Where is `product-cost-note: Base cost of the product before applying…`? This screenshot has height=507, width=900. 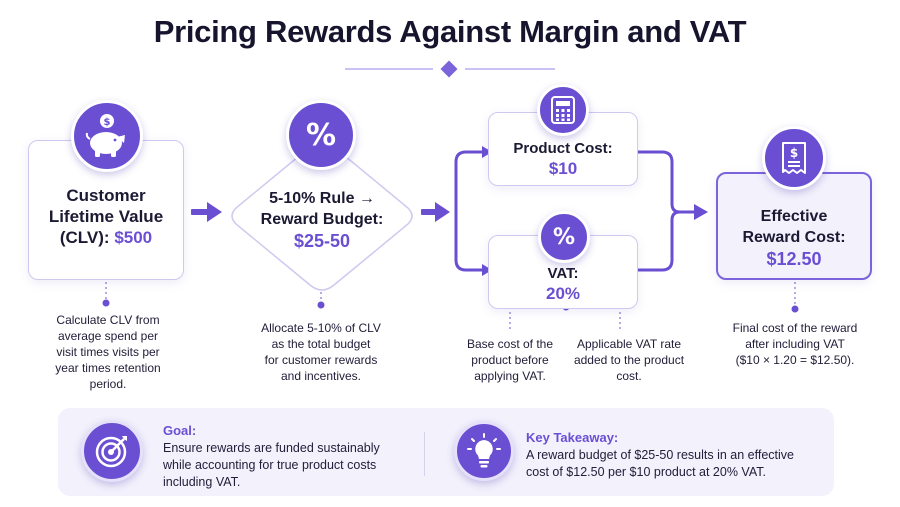
product-cost-note: Base cost of the product before applying… is located at coordinates (510, 360).